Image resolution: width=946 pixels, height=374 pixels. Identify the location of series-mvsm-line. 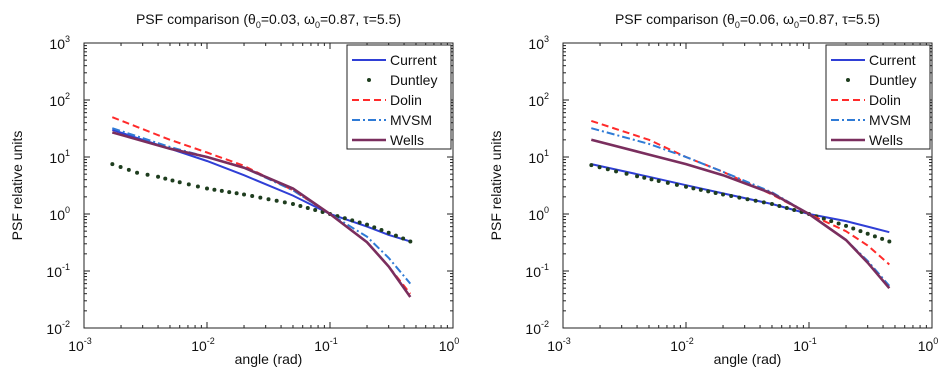
(261, 206).